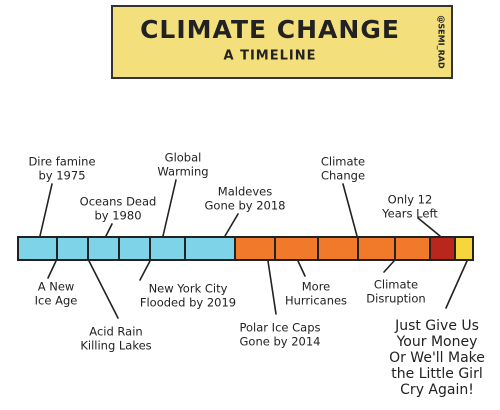 This screenshot has height=410, width=500. What do you see at coordinates (409, 214) in the screenshot?
I see `timeline-label: Years Left` at bounding box center [409, 214].